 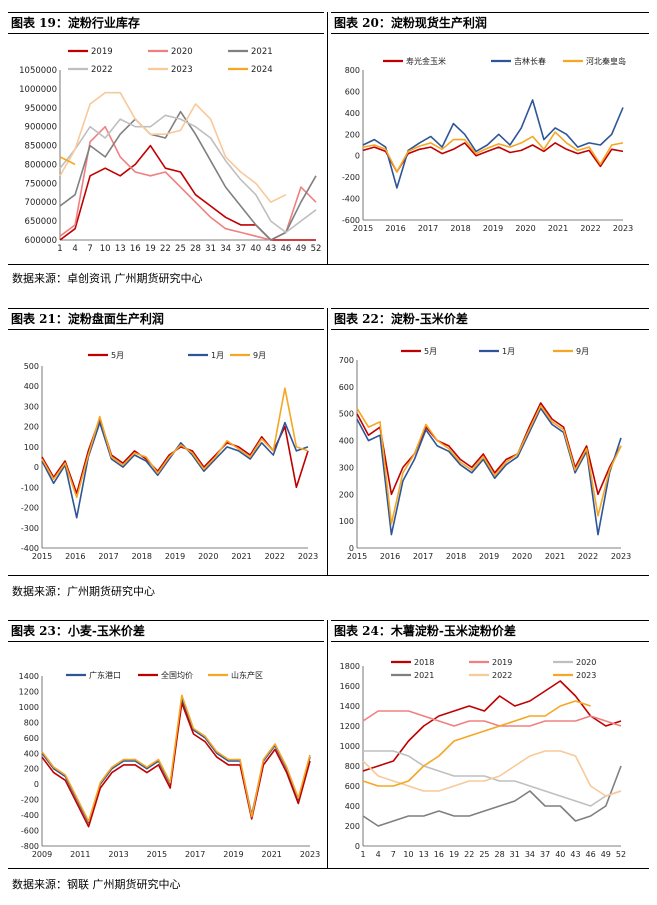 What do you see at coordinates (30, 846) in the screenshot?
I see `c23-ytick-label: -800` at bounding box center [30, 846].